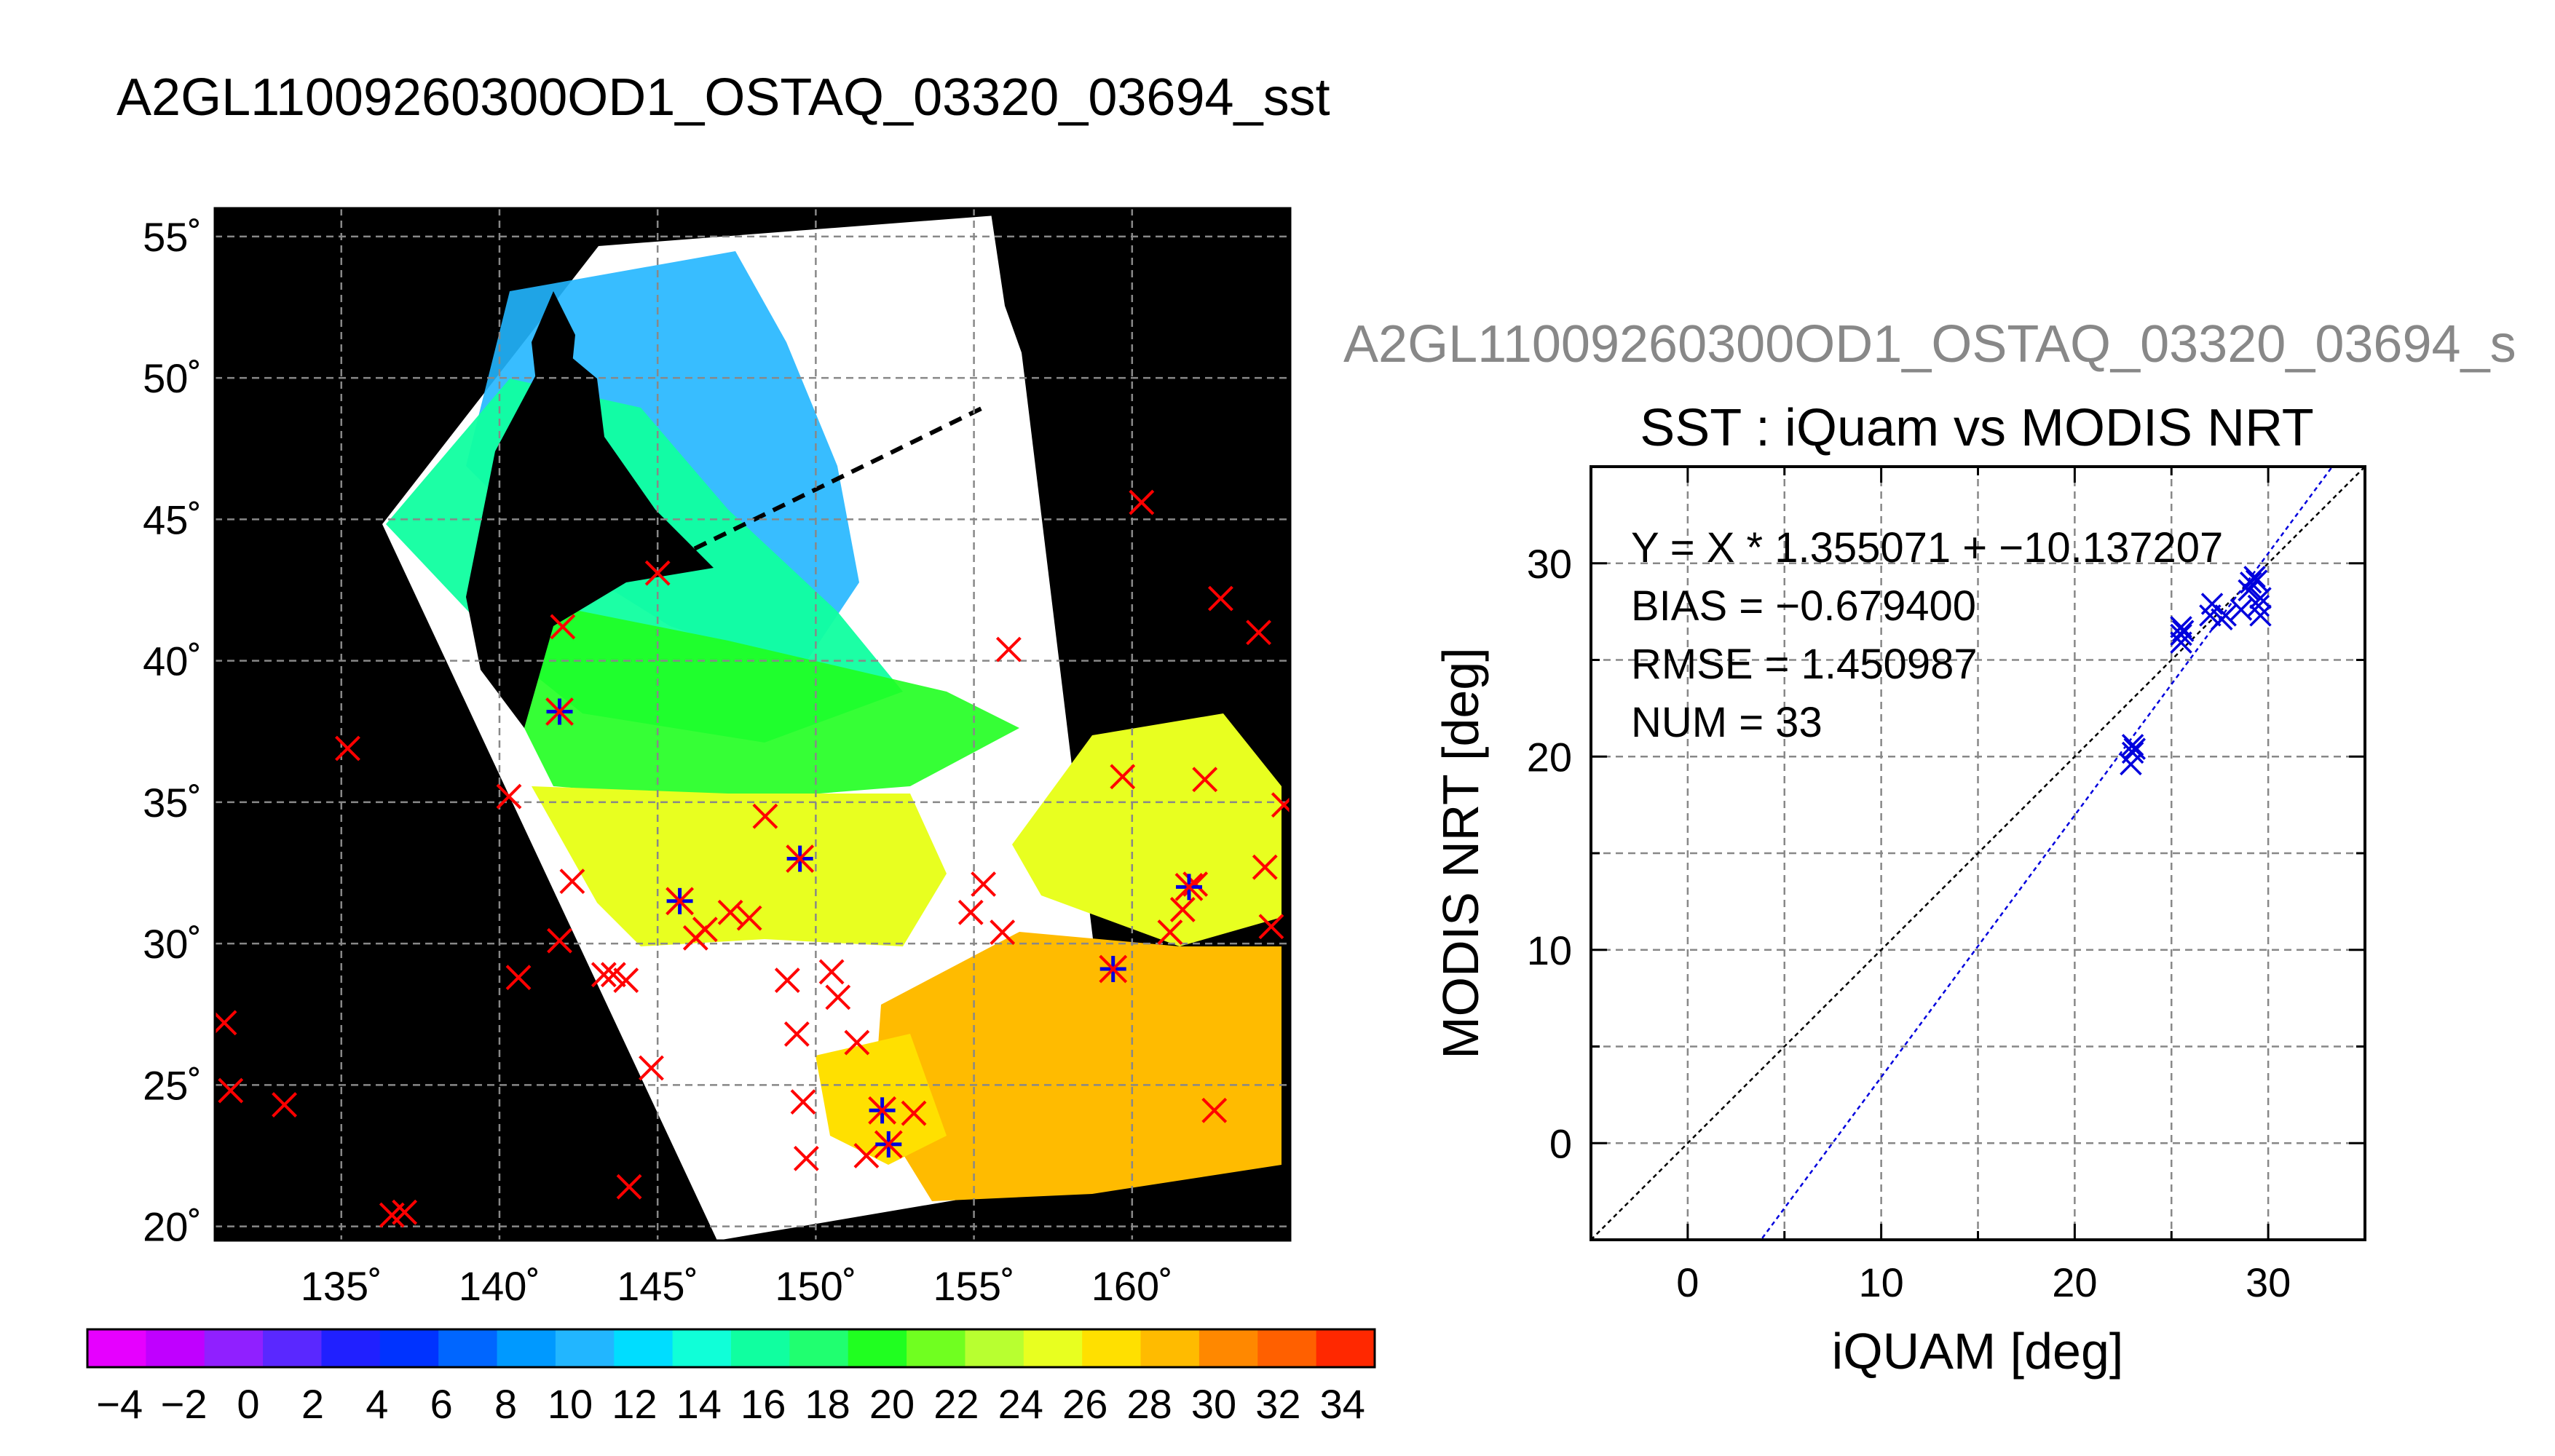 This screenshot has height=1456, width=2555. I want to click on map-lon-tick-label: 140˚, so click(499, 1286).